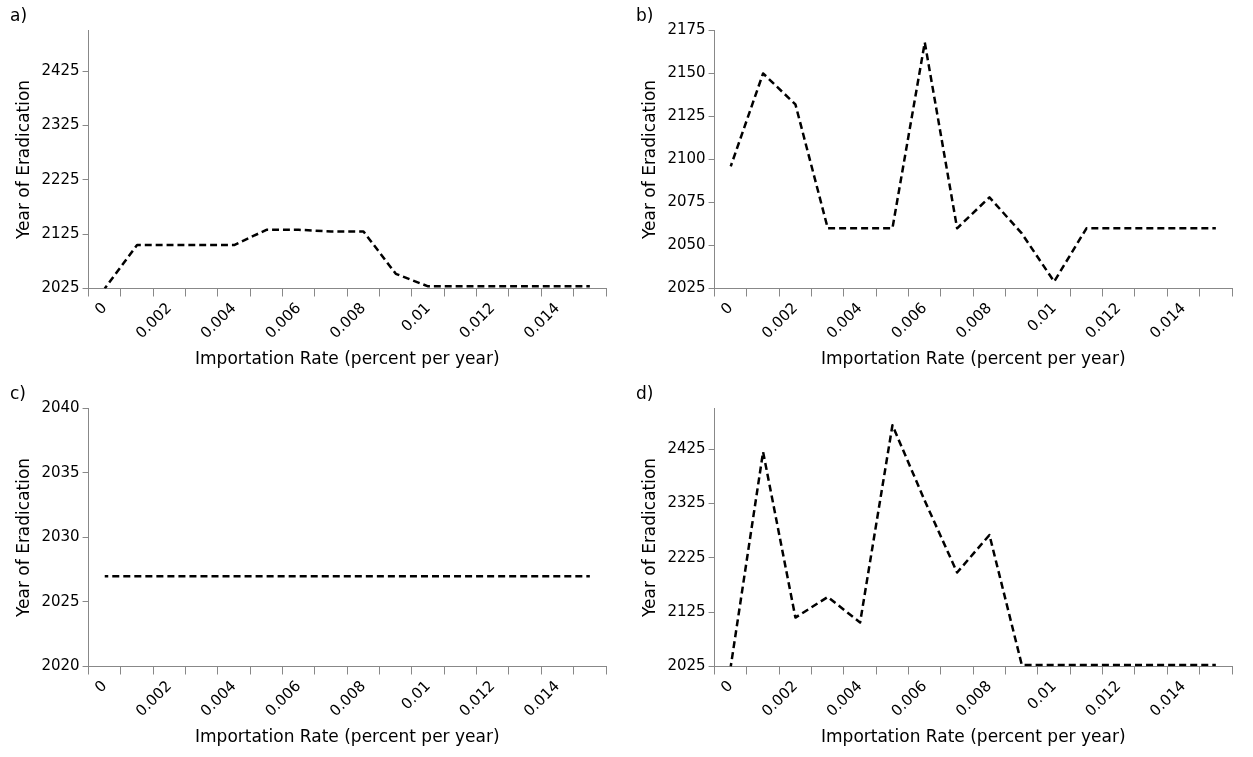  Describe the element at coordinates (645, 392) in the screenshot. I see `chart-title: d)` at that location.